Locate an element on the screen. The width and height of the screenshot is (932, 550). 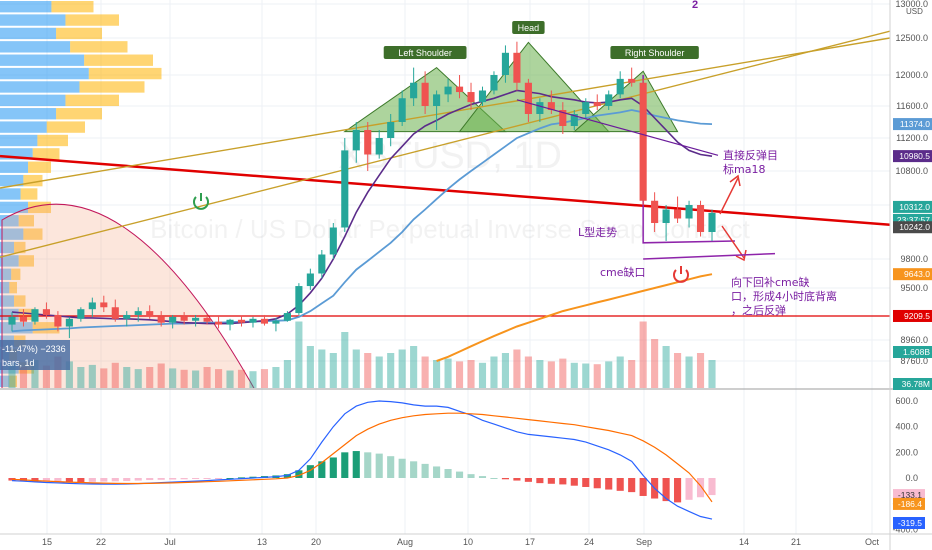
currency-label: USD is located at coordinates (914, 11).